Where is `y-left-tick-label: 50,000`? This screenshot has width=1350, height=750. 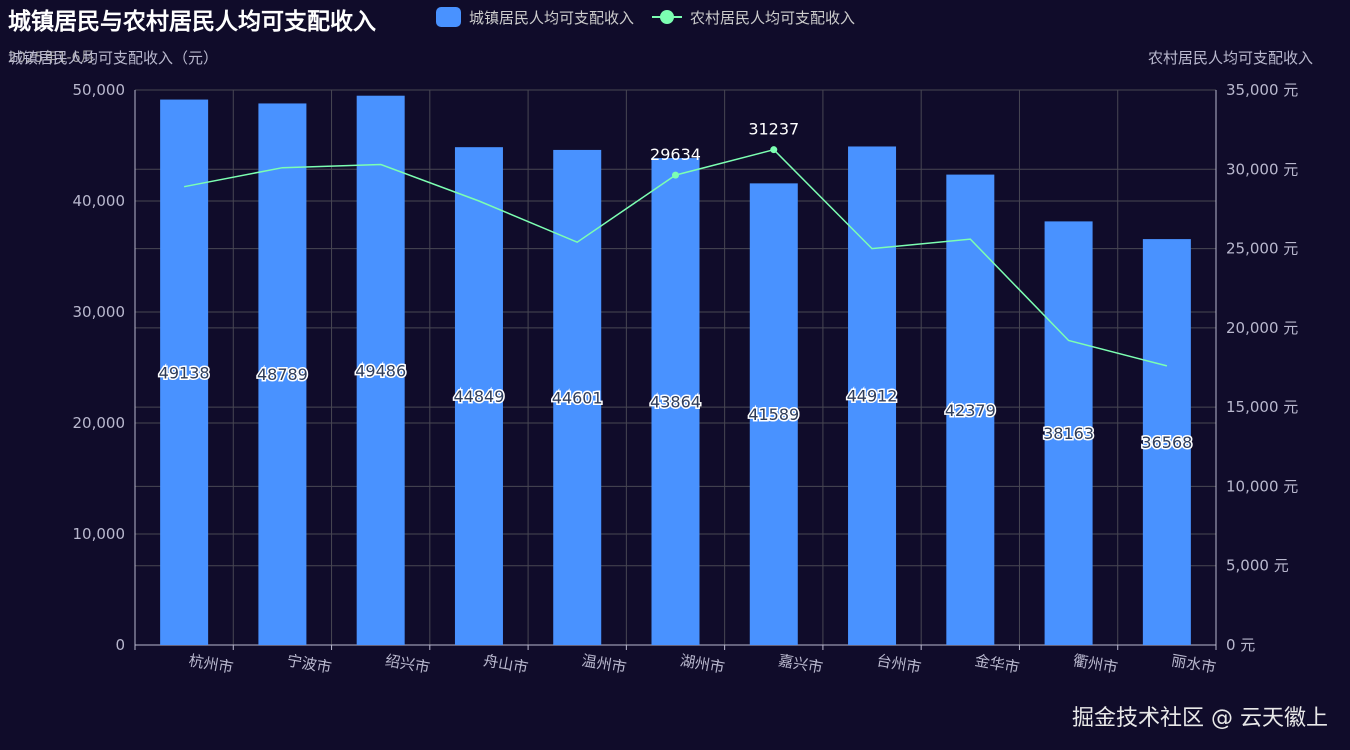
y-left-tick-label: 50,000 is located at coordinates (99, 90).